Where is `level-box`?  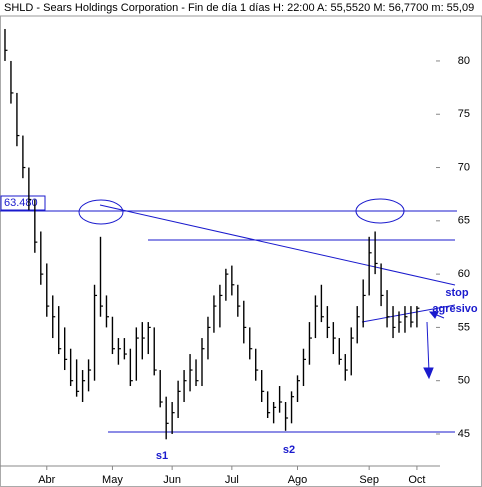
level-box is located at coordinates (23, 203).